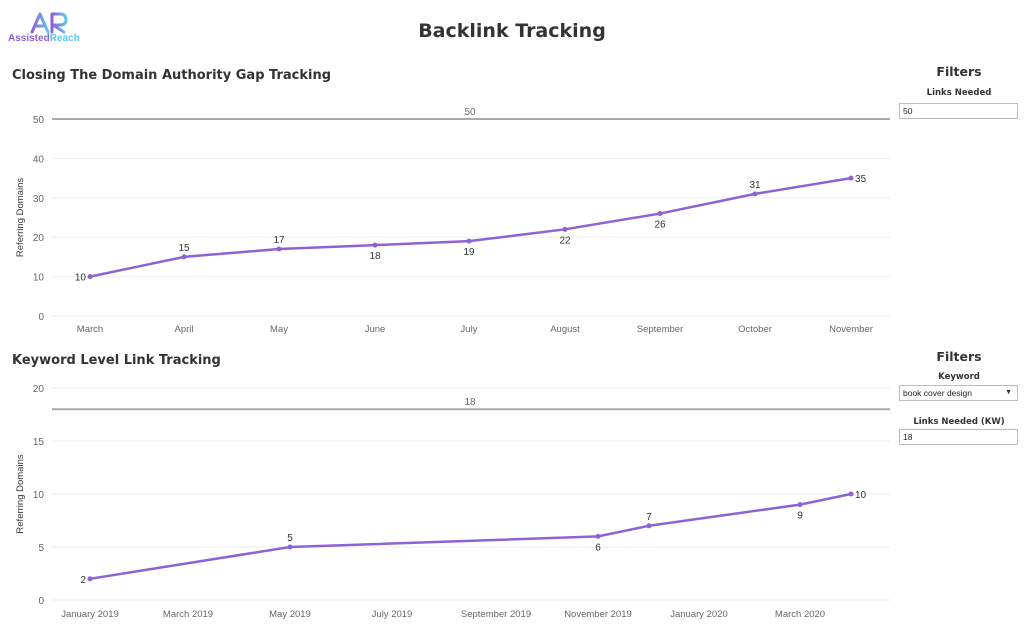  Describe the element at coordinates (39, 120) in the screenshot. I see `y-tick-label: 50` at that location.